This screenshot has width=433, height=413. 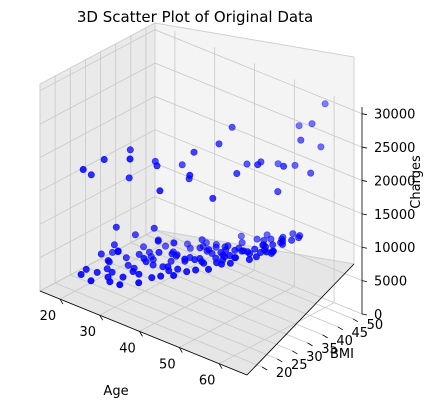 What do you see at coordinates (390, 282) in the screenshot?
I see `z-tick-label: 5000` at bounding box center [390, 282].